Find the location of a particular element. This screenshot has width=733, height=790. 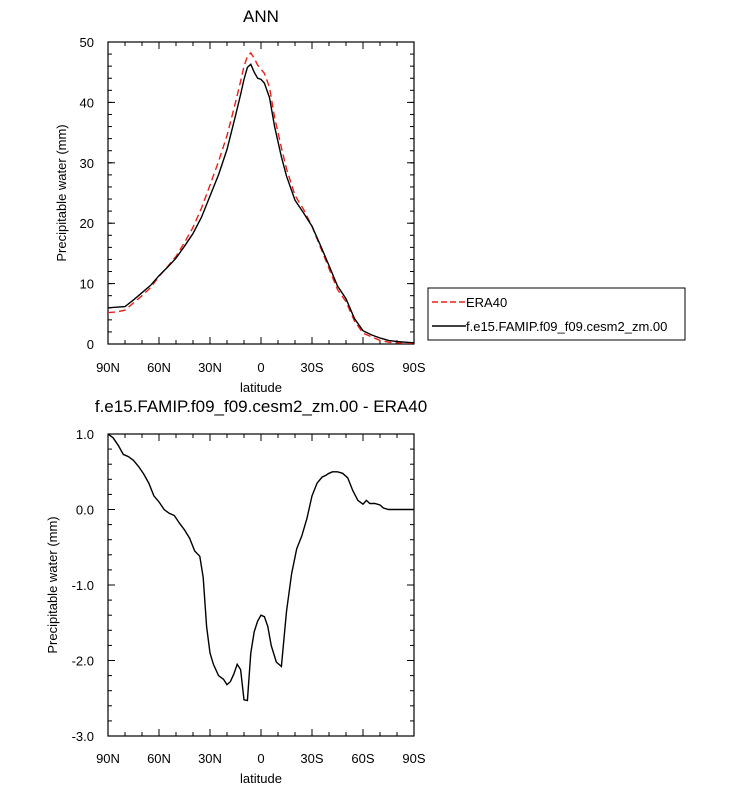

y-tick-label: -1.0 is located at coordinates (83, 585).